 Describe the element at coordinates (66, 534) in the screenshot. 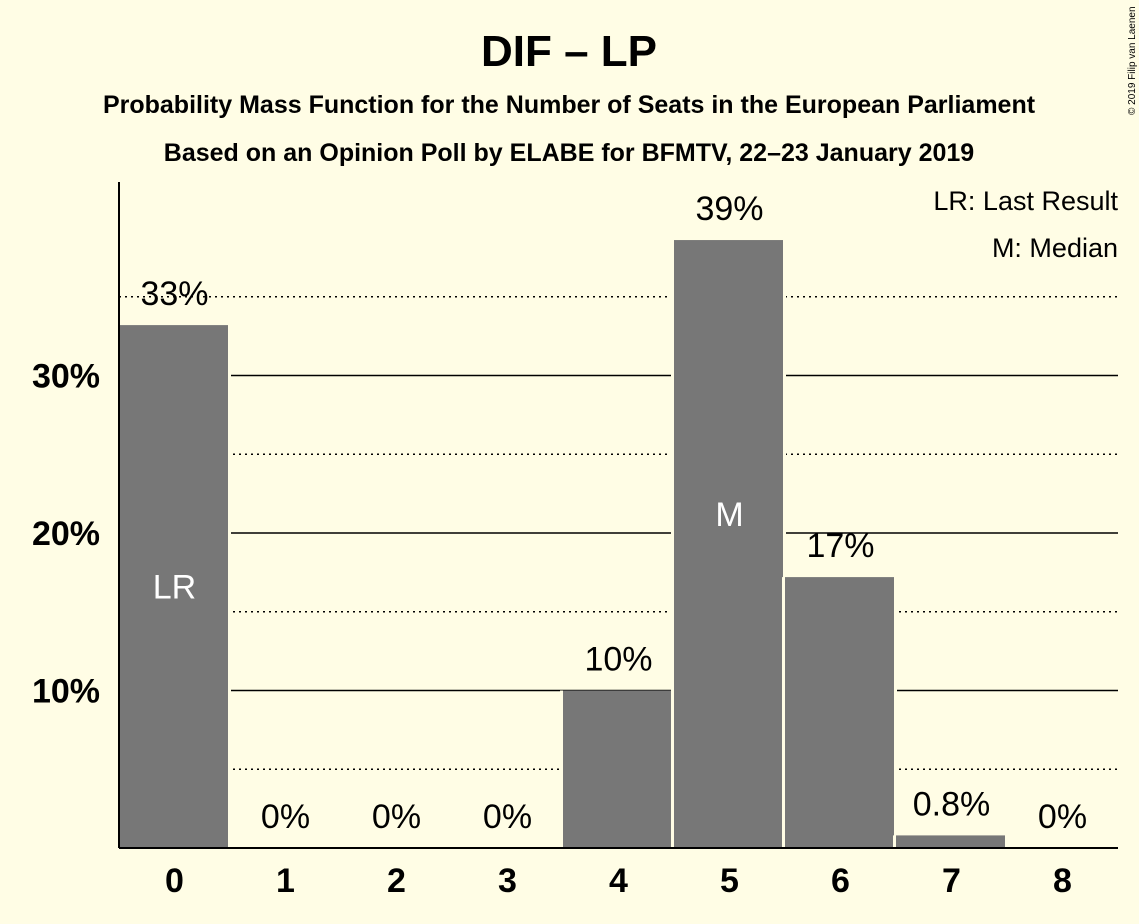

I see `y-tick-label: 20%` at that location.